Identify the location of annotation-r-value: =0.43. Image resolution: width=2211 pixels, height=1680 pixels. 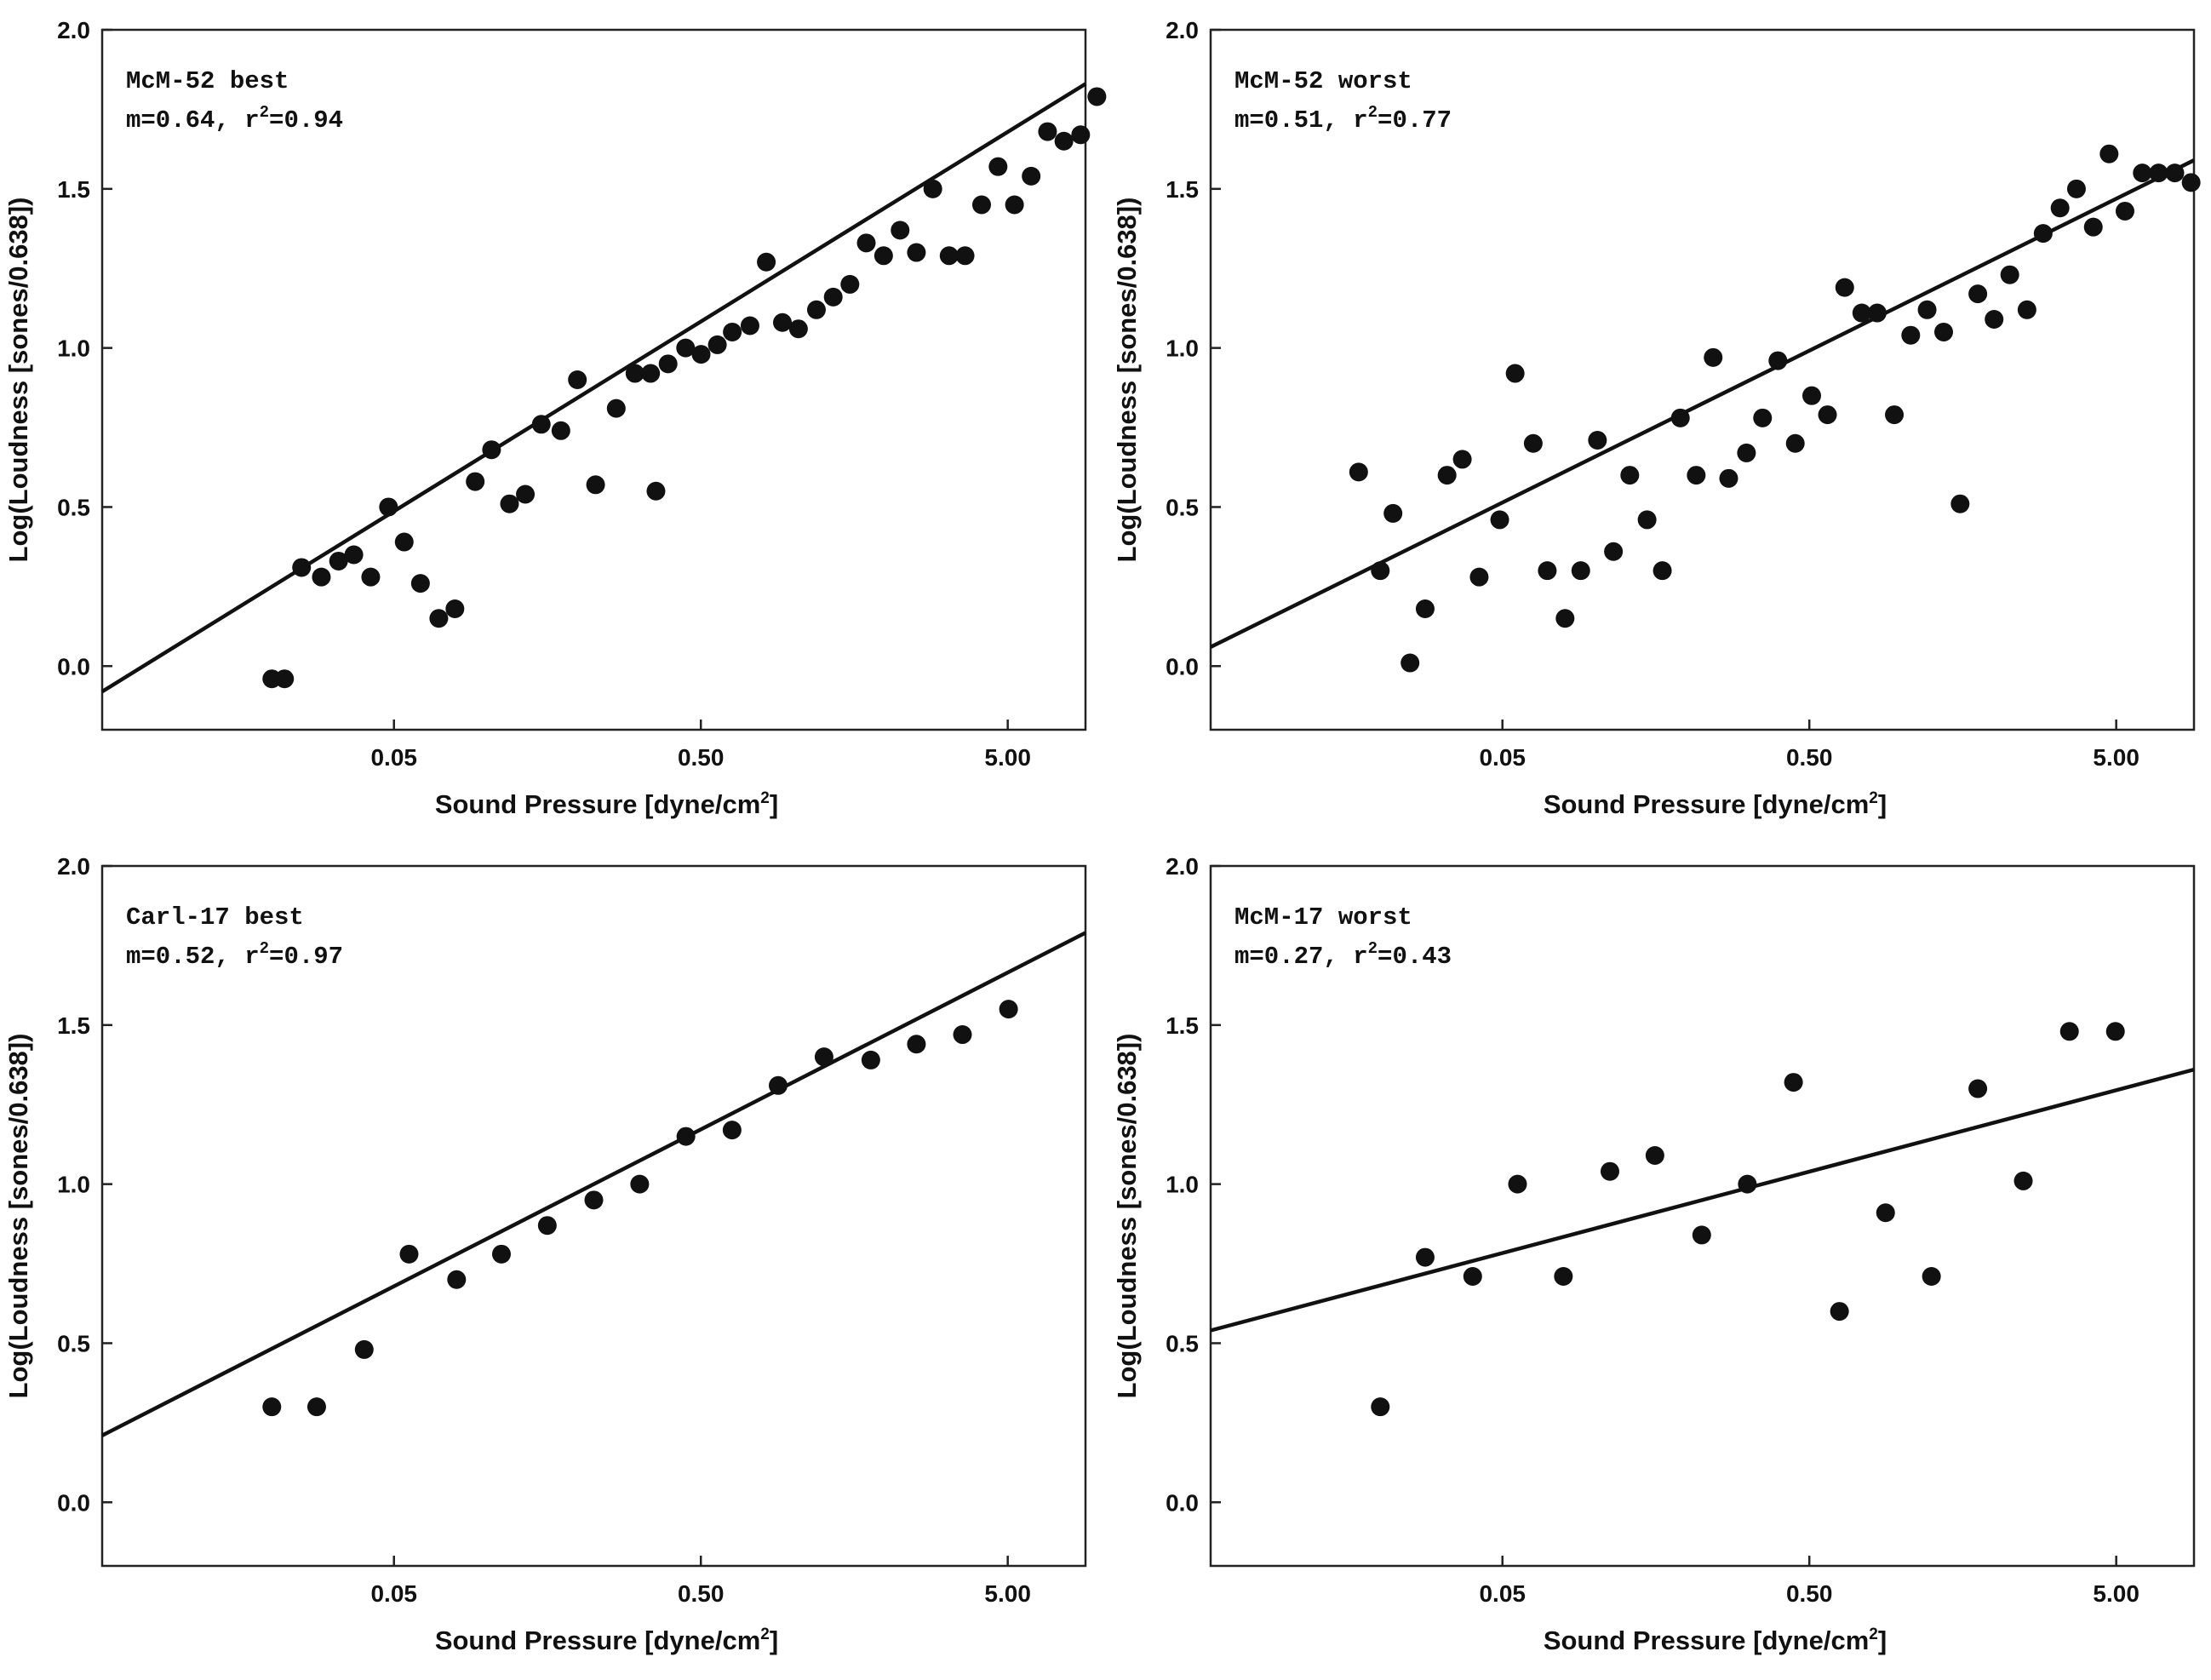
(1415, 957).